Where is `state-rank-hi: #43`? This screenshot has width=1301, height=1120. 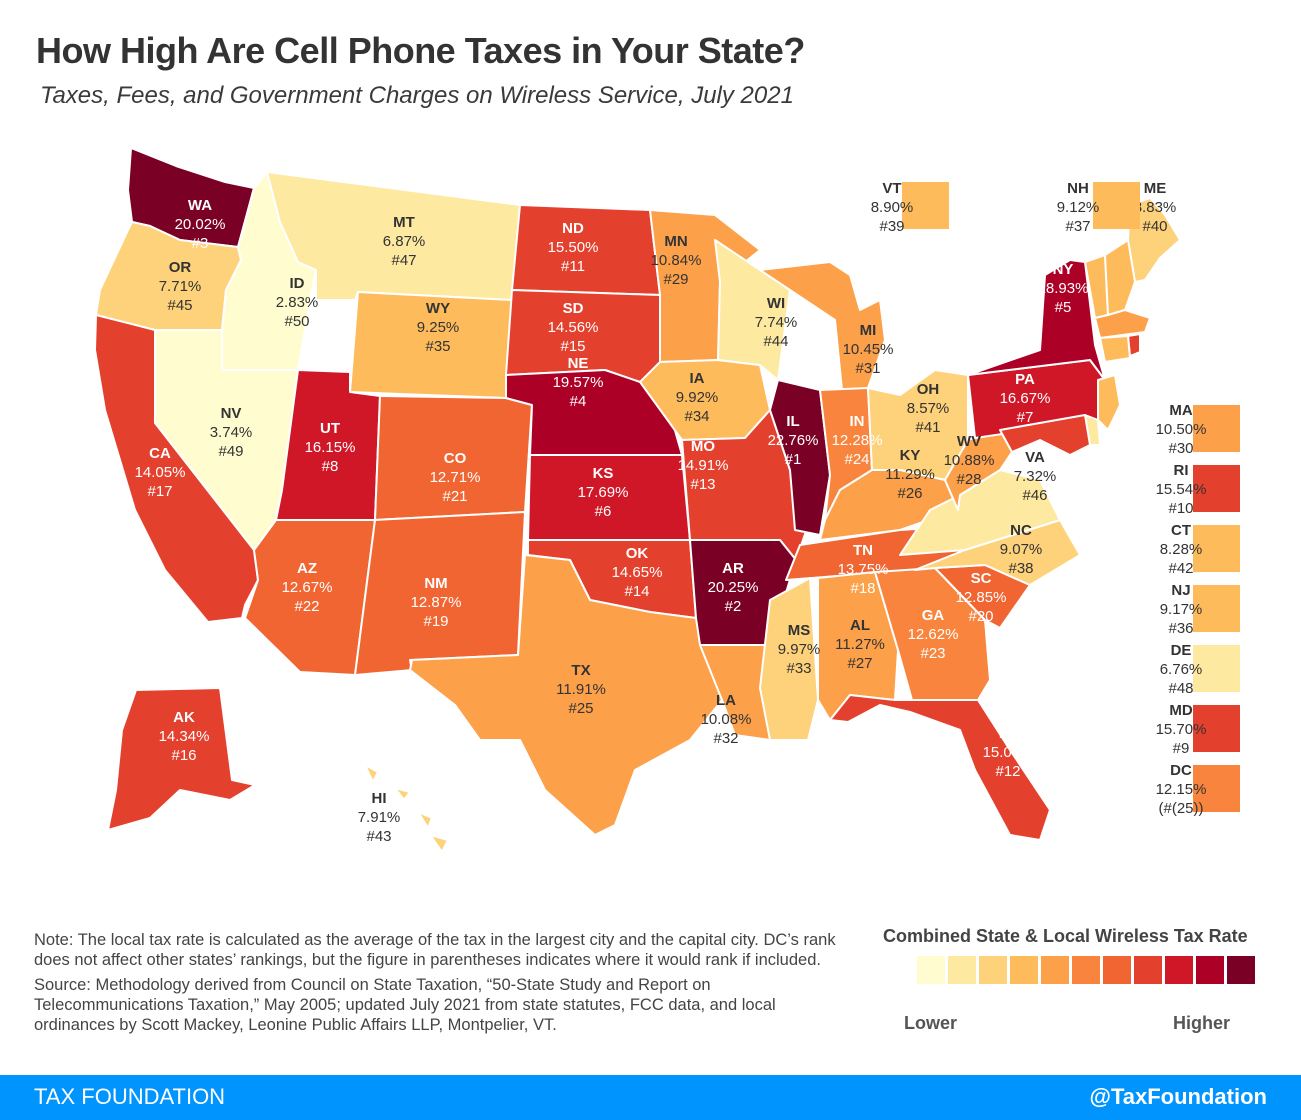
state-rank-hi: #43 is located at coordinates (378, 836).